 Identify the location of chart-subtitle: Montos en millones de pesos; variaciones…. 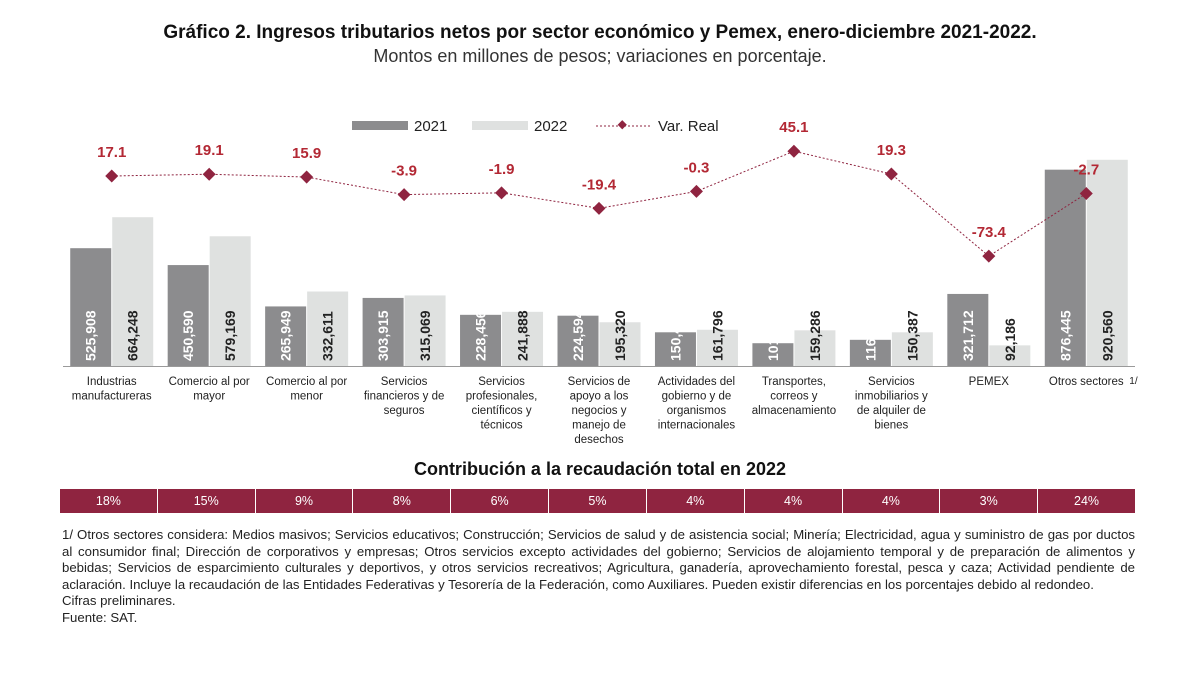
(600, 56).